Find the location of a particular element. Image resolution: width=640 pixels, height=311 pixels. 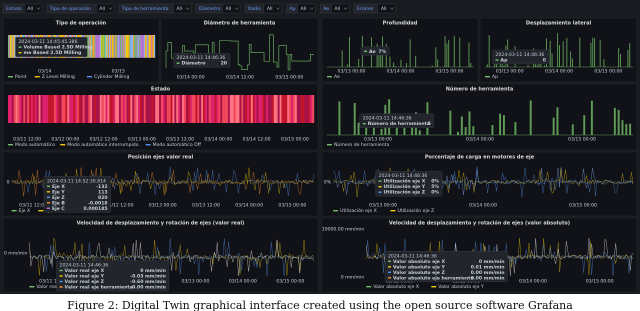

panel-title: Porcentaje de carga en motores de eje is located at coordinates (480, 158).